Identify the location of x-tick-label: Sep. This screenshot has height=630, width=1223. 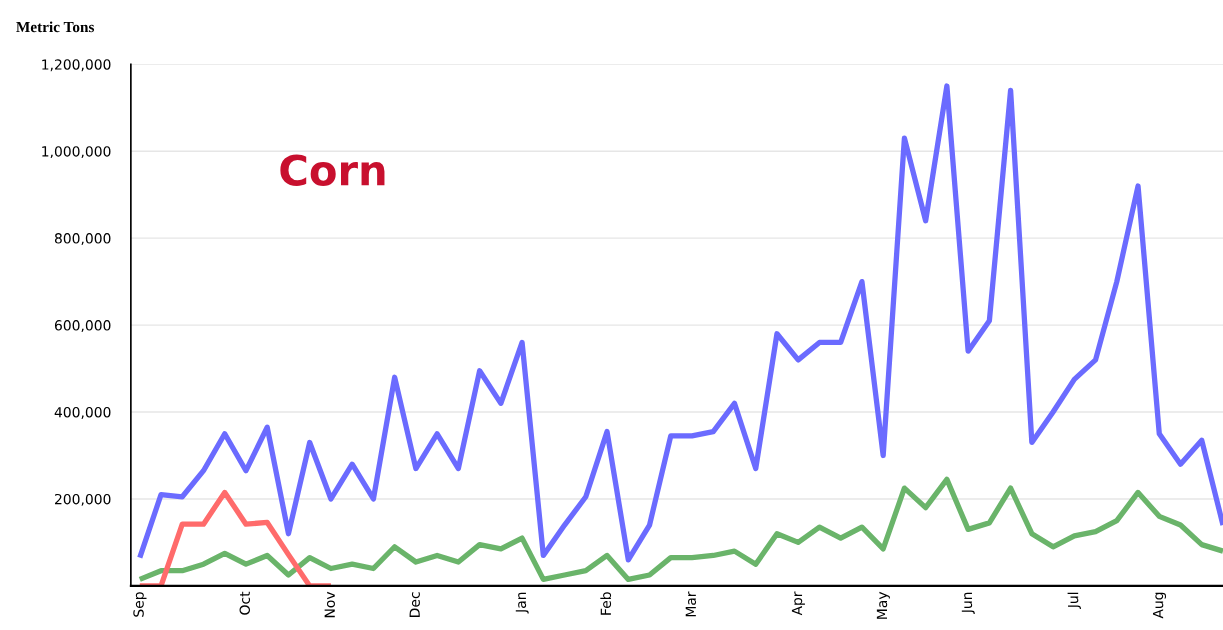
(140, 604).